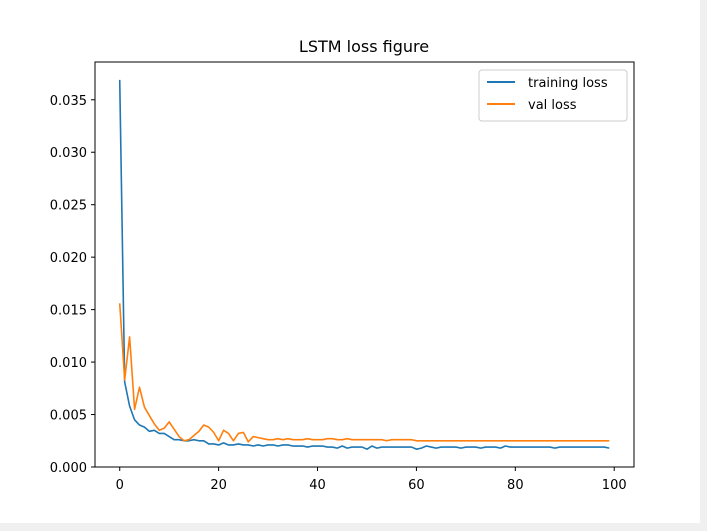  Describe the element at coordinates (364, 46) in the screenshot. I see `chart-title: LSTM loss figure` at that location.